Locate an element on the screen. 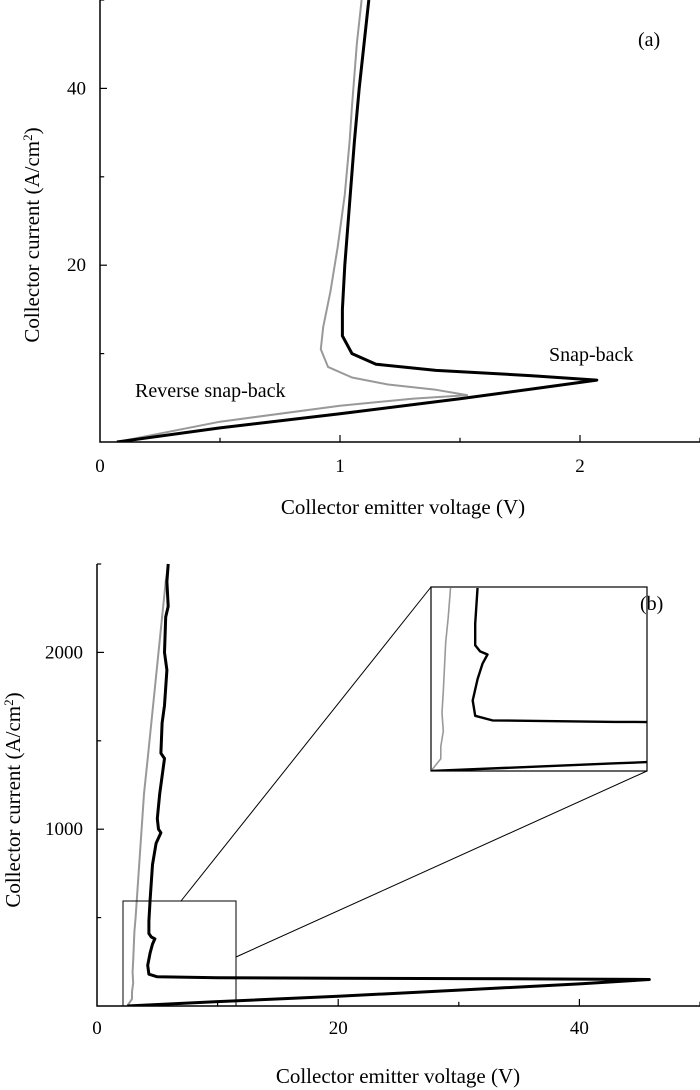 This screenshot has width=700, height=1090. panel-b-label: (b) is located at coordinates (651, 604).